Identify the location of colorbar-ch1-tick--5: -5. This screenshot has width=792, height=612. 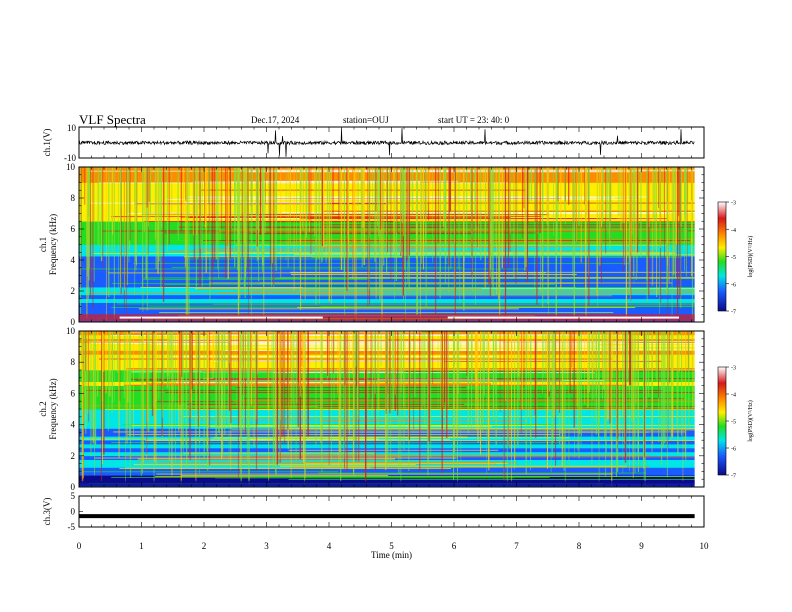
(733, 258).